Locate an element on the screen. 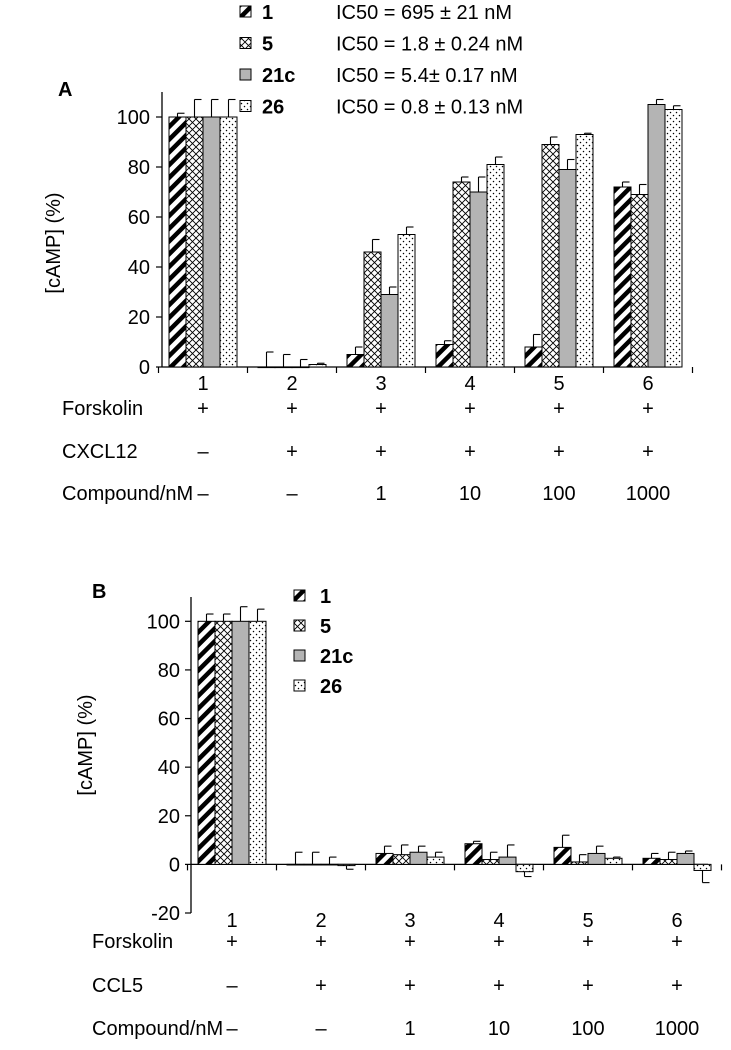 The image size is (731, 1050). panel-a-category-label: 5 is located at coordinates (558, 384).